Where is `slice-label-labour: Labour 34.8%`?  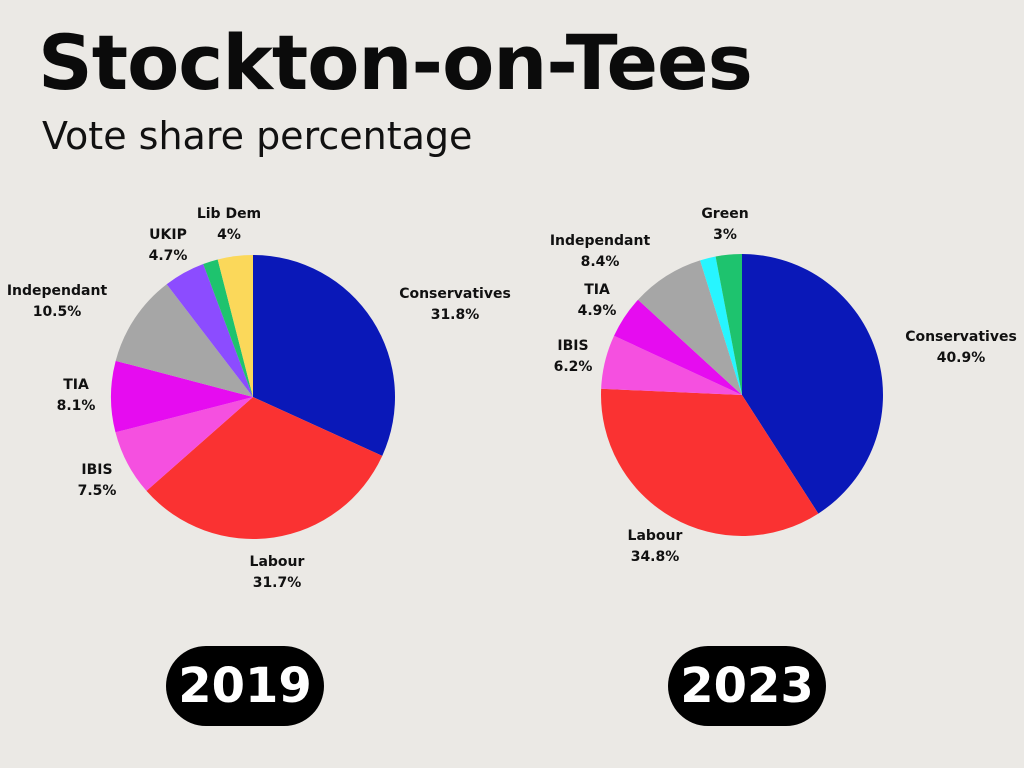 slice-label-labour: Labour 34.8% is located at coordinates (655, 546).